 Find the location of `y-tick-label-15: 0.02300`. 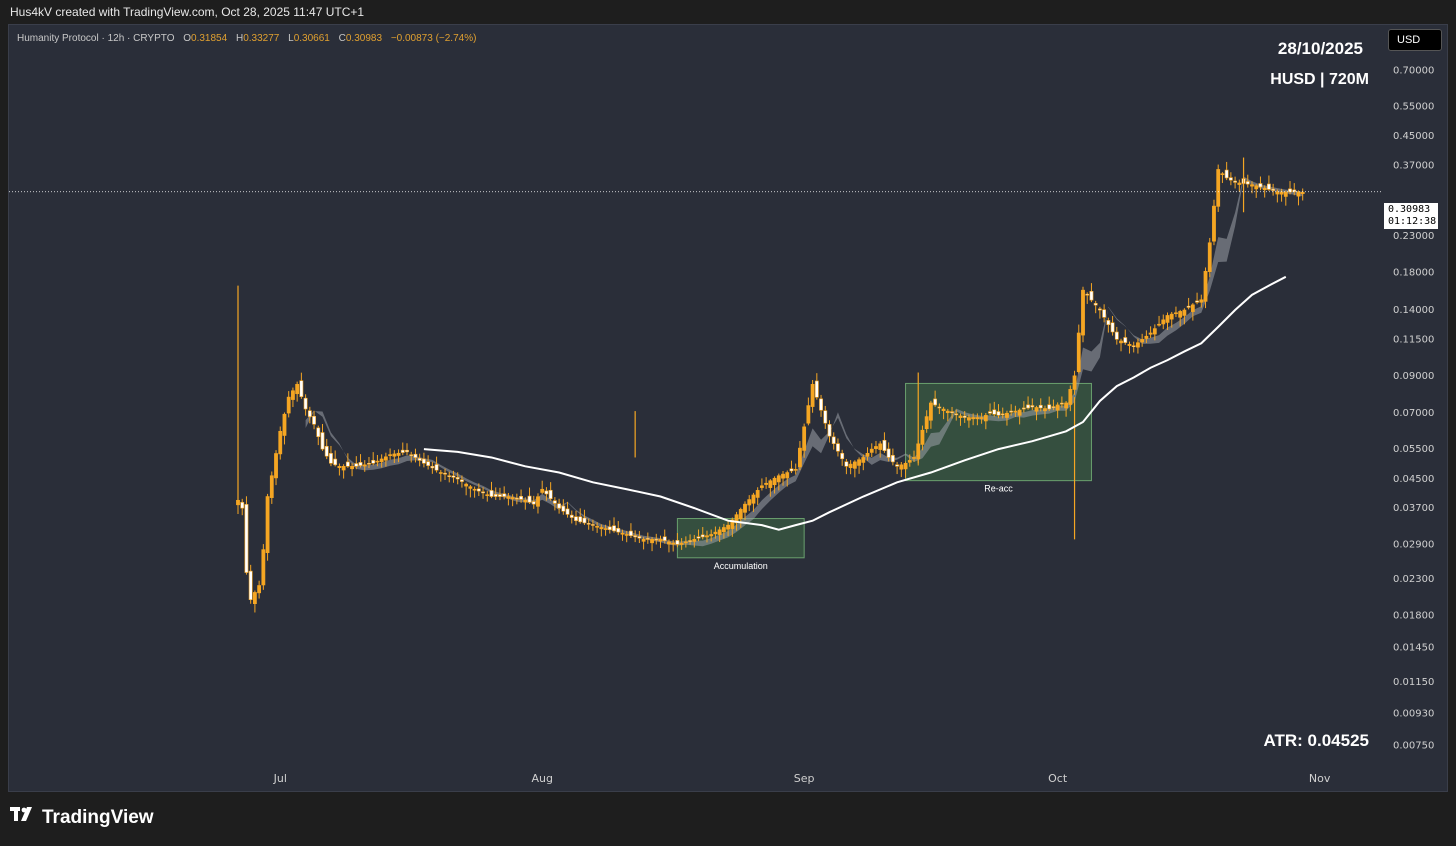

y-tick-label-15: 0.02300 is located at coordinates (1413, 579).